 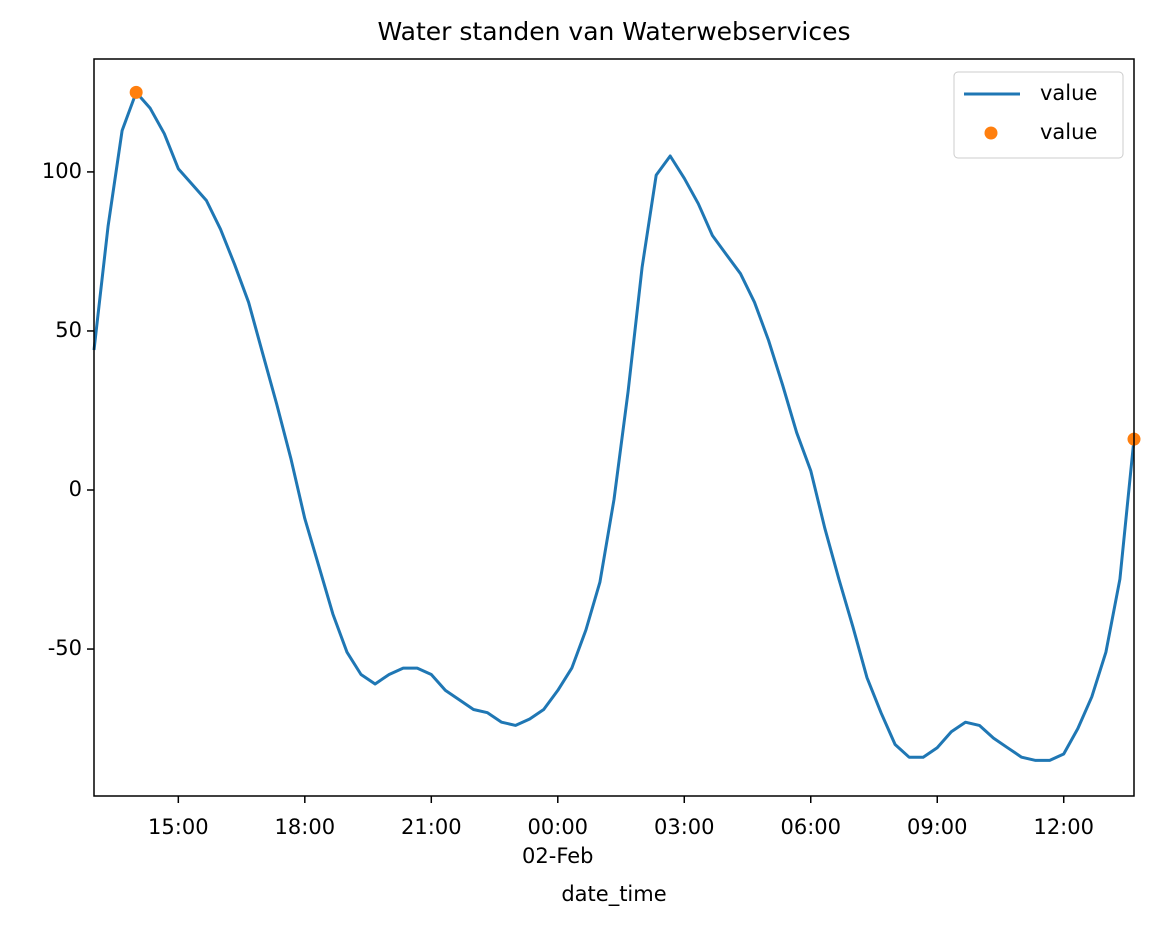 I want to click on y-tick-label: 100, so click(x=62, y=171).